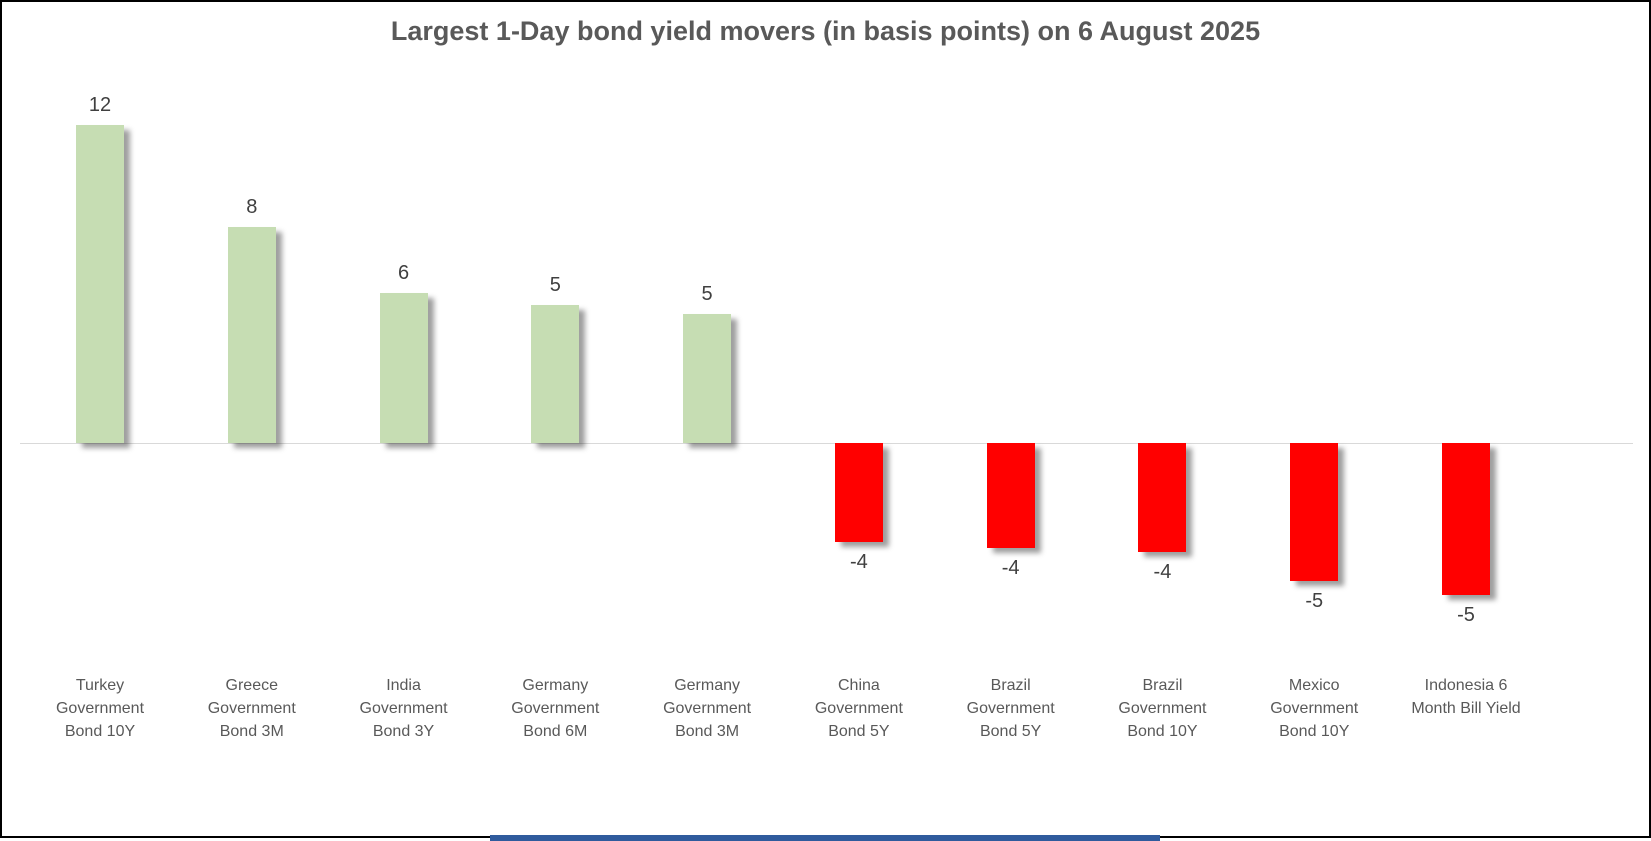 The width and height of the screenshot is (1651, 841). Describe the element at coordinates (1314, 708) in the screenshot. I see `category-label: Mexico Government Bond 10Y` at that location.